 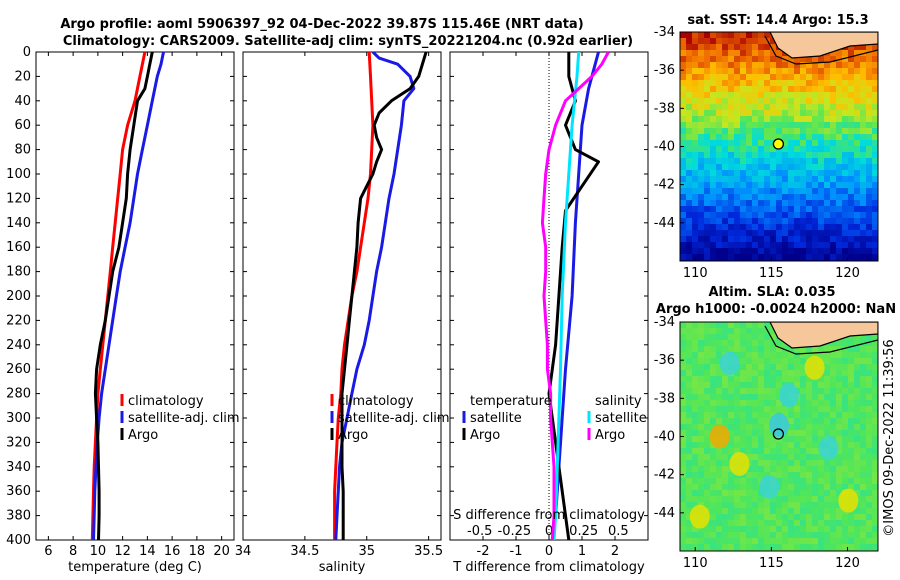 What do you see at coordinates (779, 436) in the screenshot?
I see `sla-heatmap` at bounding box center [779, 436].